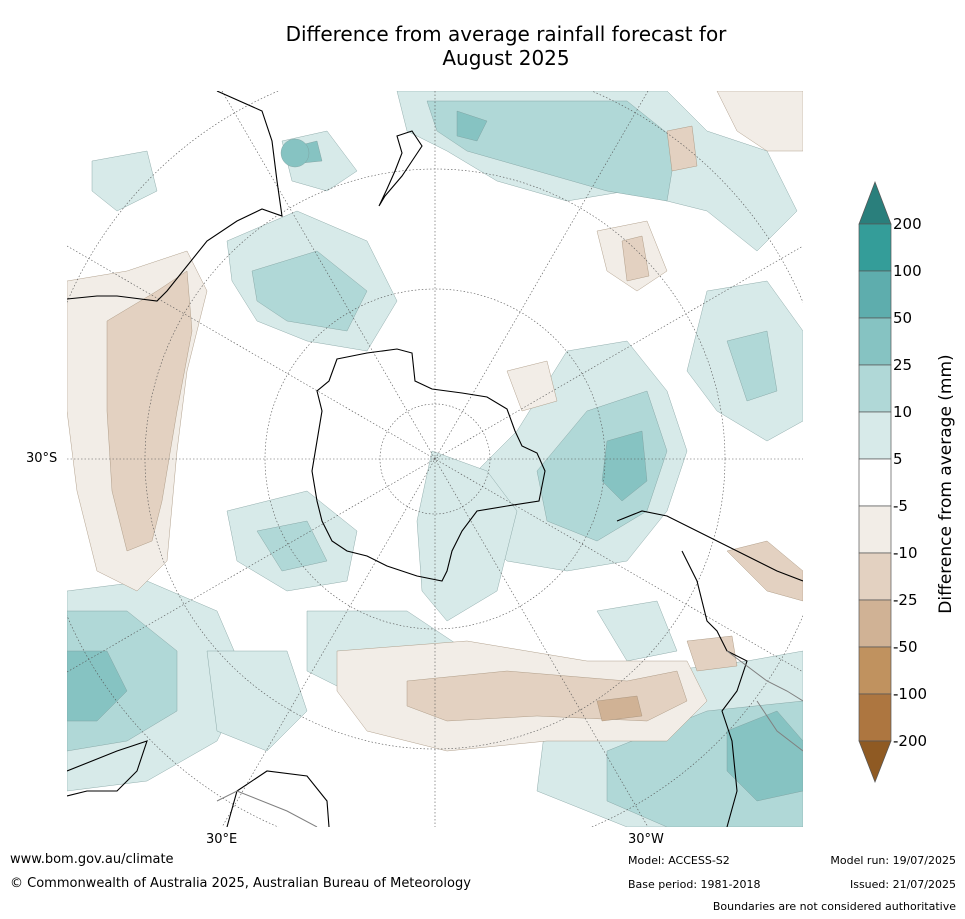 This screenshot has height=919, width=965. Describe the element at coordinates (875, 717) in the screenshot. I see `colorbar-bin-m100-m200` at that location.